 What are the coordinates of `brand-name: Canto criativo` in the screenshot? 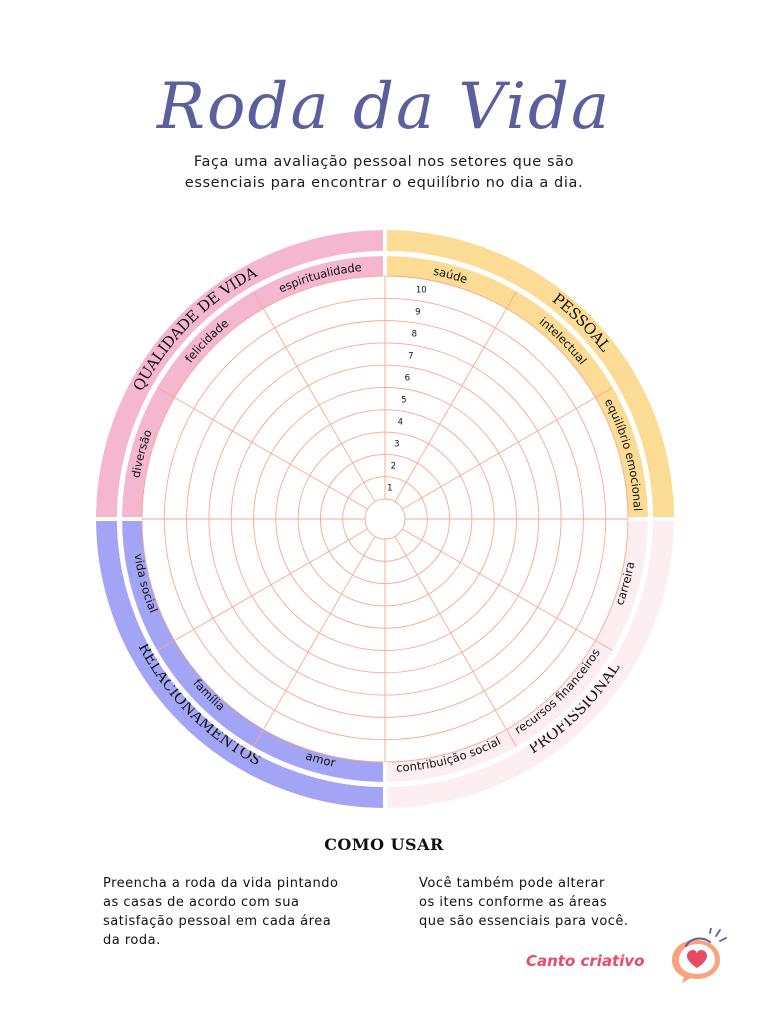 It's located at (585, 961).